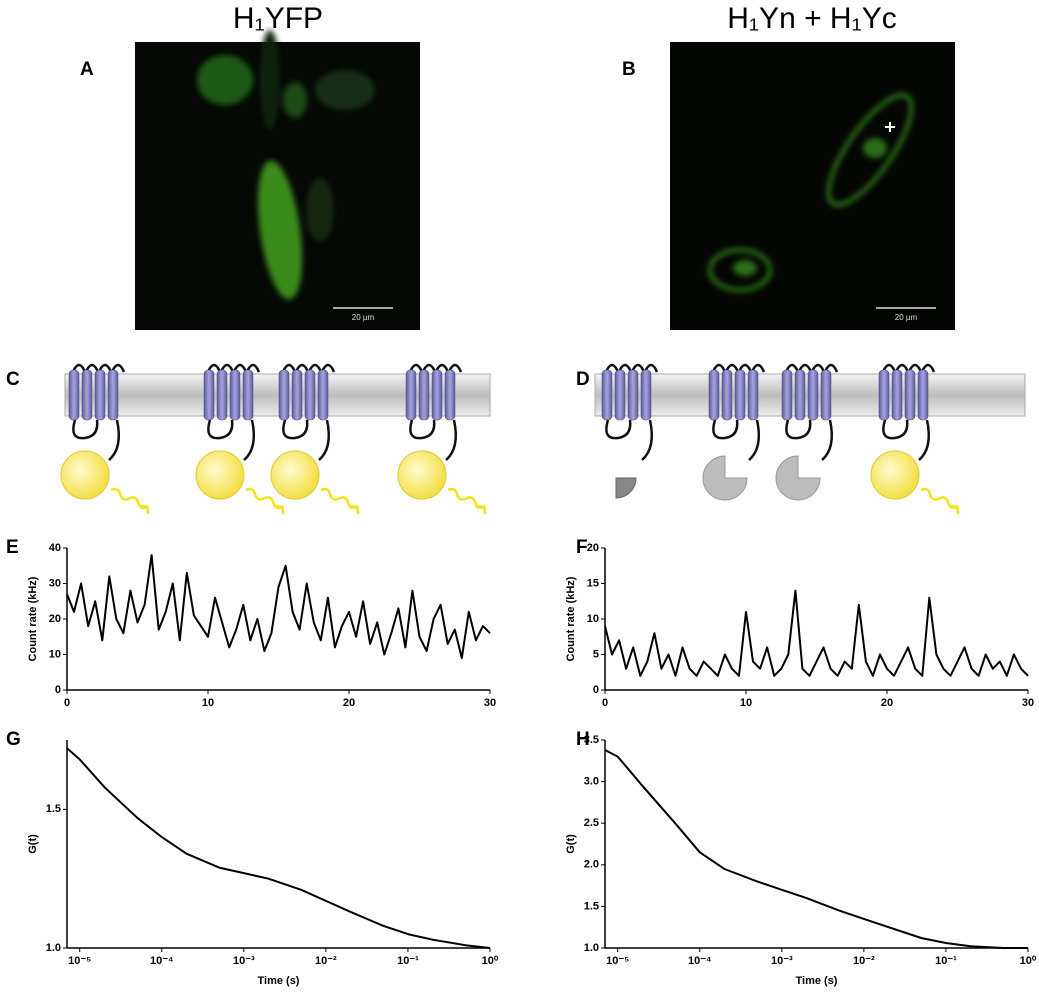 Image resolution: width=1039 pixels, height=1000 pixels. What do you see at coordinates (87, 69) in the screenshot?
I see `panel-label: A` at bounding box center [87, 69].